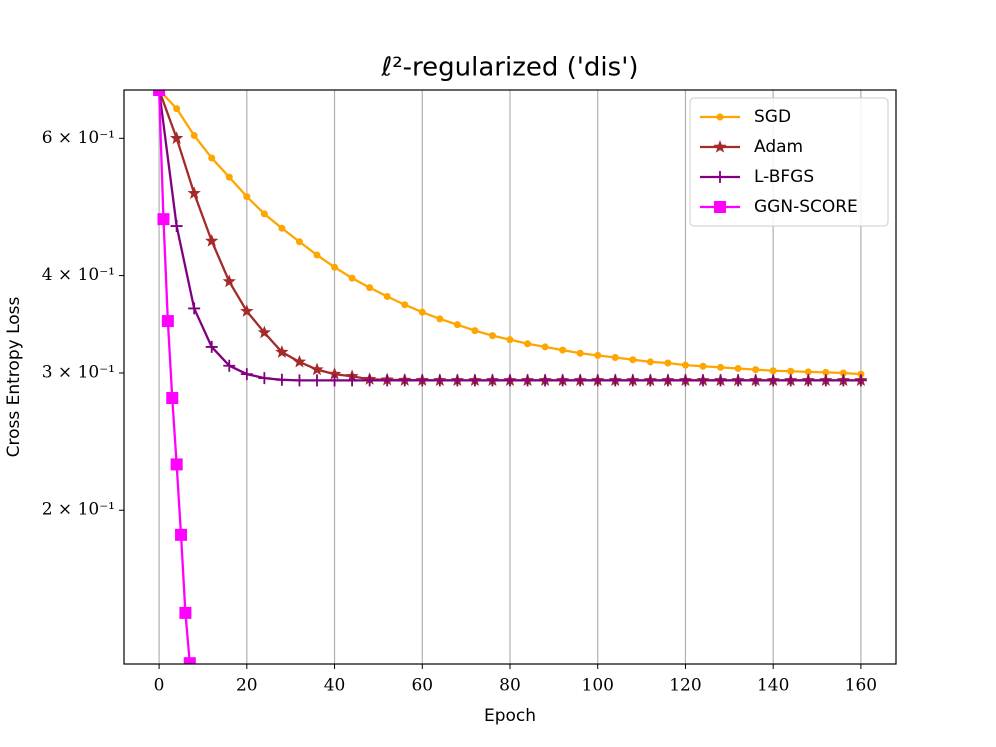 This screenshot has width=996, height=747. What do you see at coordinates (510, 68) in the screenshot?
I see `chart-title: ℓ²-regularized ('dis')` at bounding box center [510, 68].